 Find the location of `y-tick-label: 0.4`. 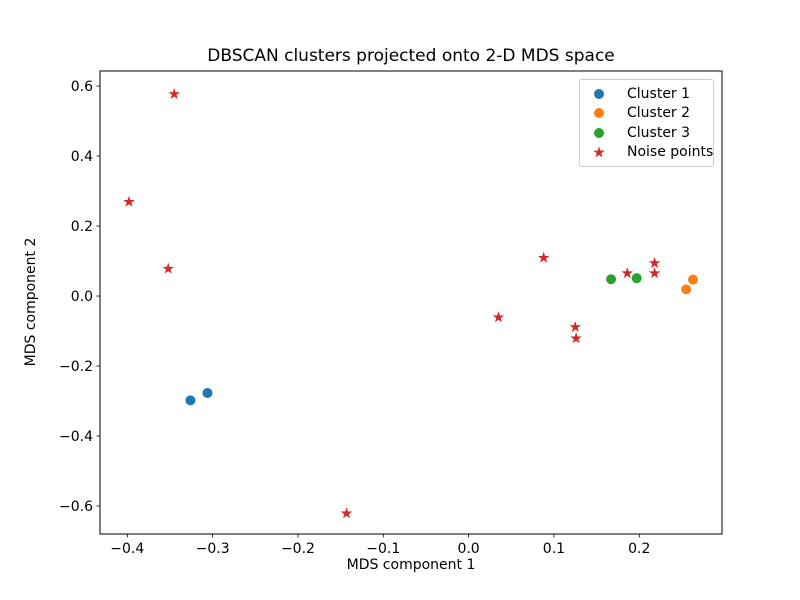

y-tick-label: 0.4 is located at coordinates (82, 157).